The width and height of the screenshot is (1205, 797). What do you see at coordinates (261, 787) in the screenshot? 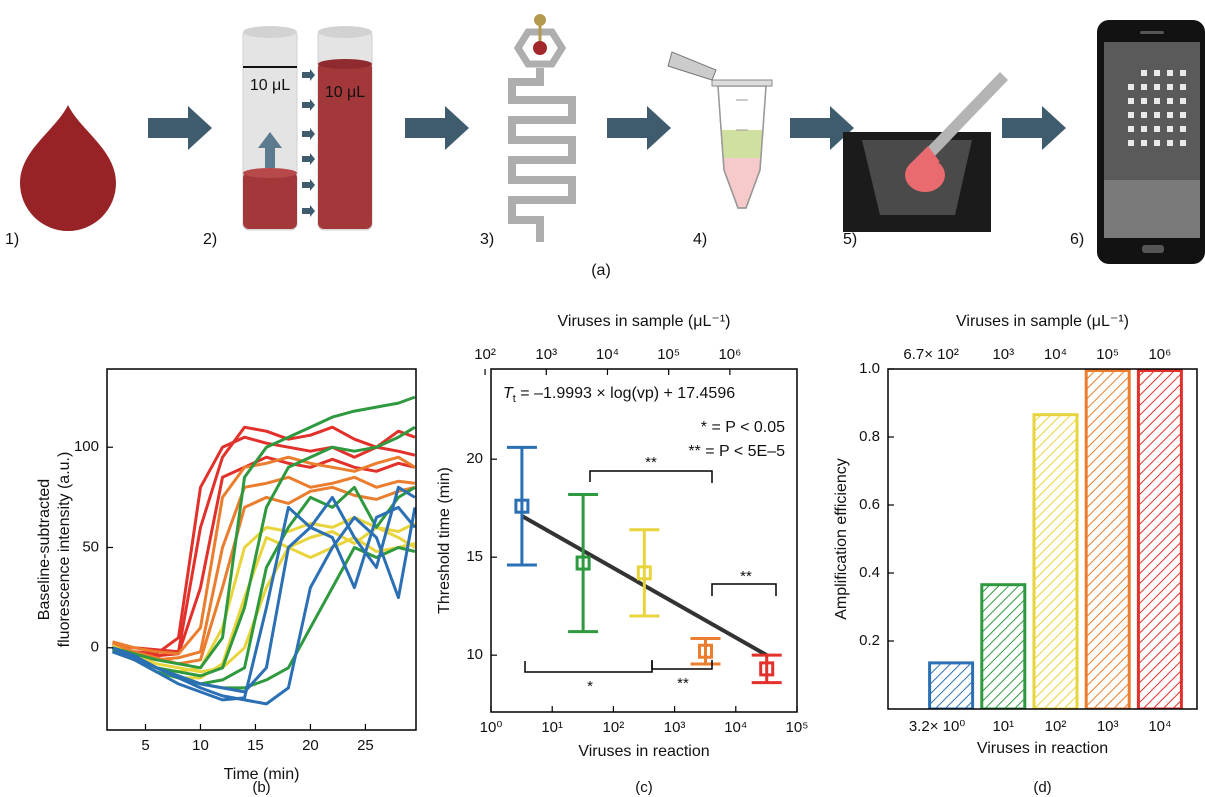
I see `caption: (b)` at bounding box center [261, 787].